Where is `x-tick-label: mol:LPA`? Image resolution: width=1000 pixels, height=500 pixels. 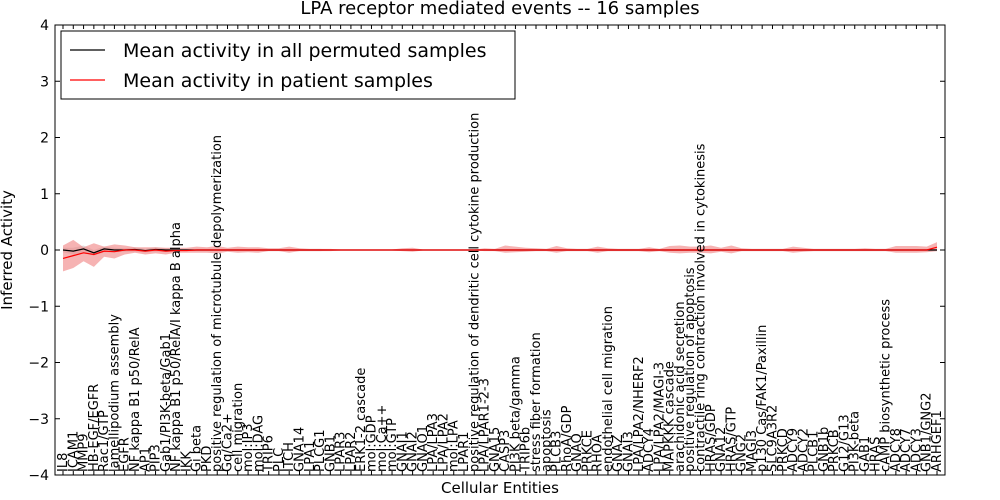
x-tick-label: mol:LPA is located at coordinates (454, 446).